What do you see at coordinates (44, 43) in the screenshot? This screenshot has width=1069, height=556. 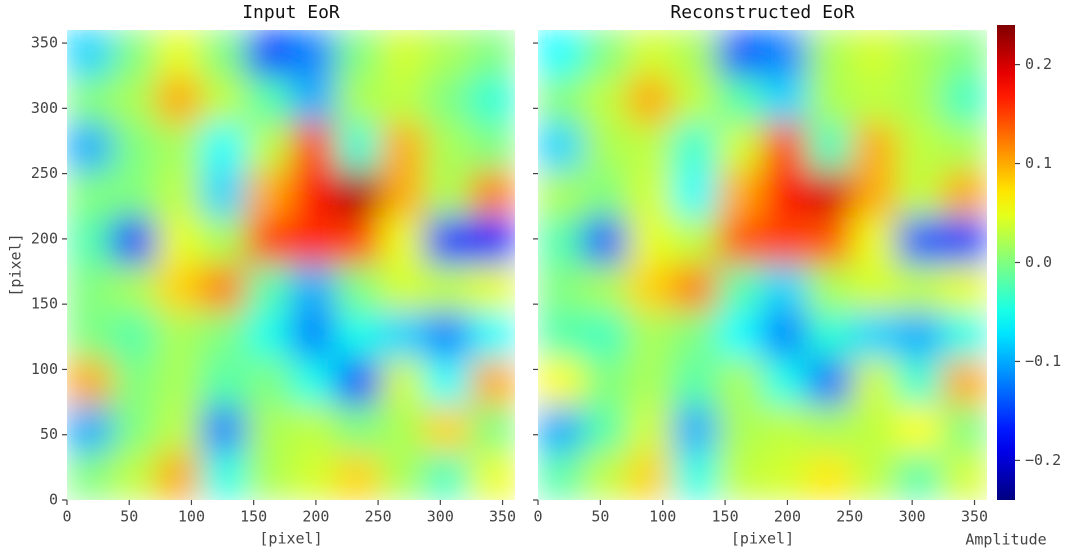 I see `y-tick-label: 350` at bounding box center [44, 43].